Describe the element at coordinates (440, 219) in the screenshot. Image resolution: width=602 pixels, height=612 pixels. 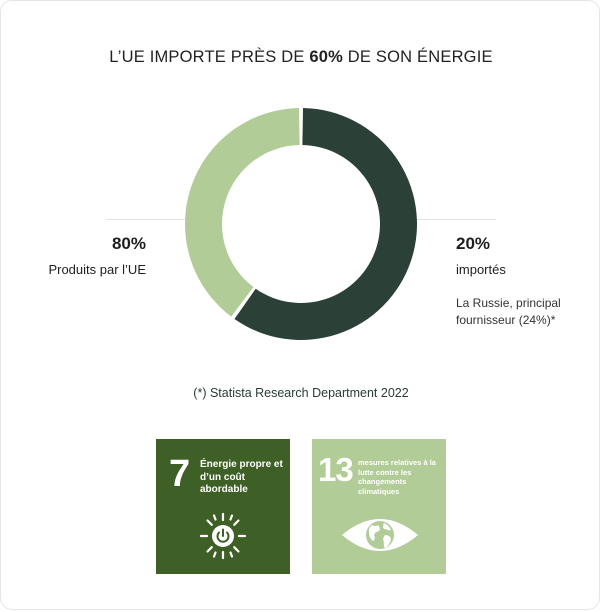
I see `right-divider` at that location.